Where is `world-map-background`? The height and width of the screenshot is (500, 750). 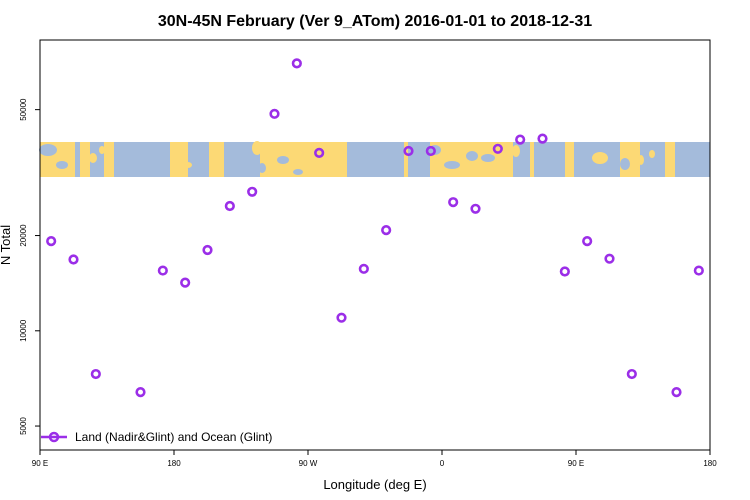
world-map-background is located at coordinates (374, 159).